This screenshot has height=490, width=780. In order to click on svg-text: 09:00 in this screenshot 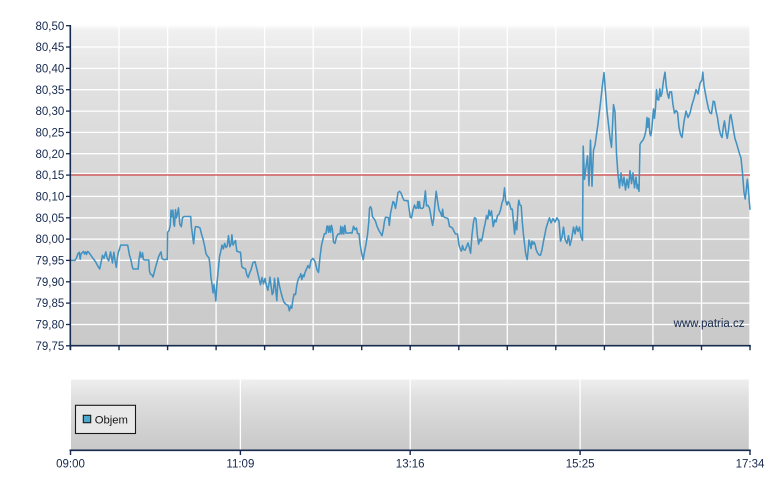, I will do `click(70, 465)`.